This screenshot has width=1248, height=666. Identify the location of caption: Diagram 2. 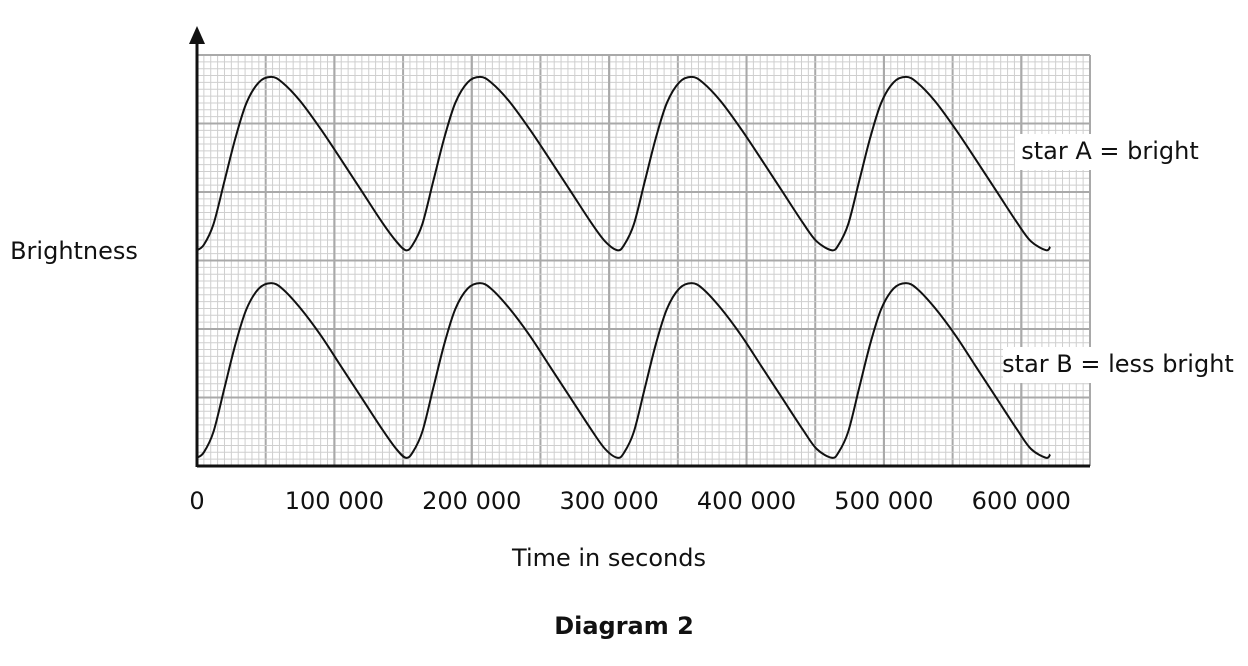
(624, 626).